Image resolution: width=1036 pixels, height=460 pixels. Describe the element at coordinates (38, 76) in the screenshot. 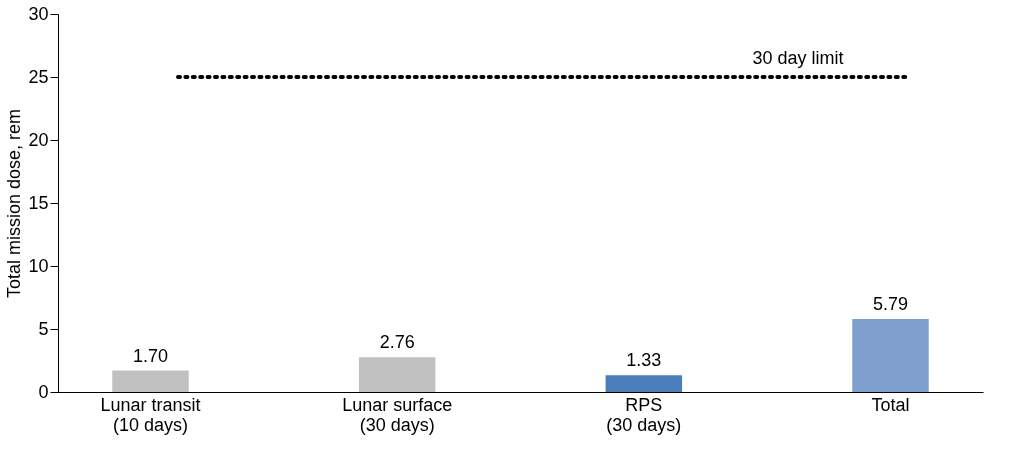

I see `y-tick-label: 25` at that location.